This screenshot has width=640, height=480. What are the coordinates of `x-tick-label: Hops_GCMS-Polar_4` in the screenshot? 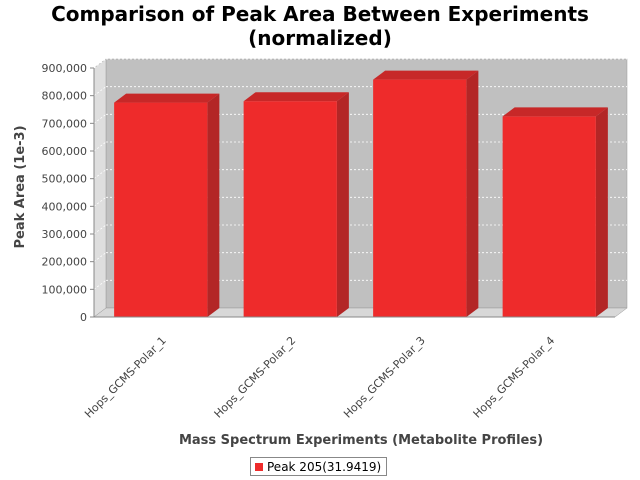 It's located at (514, 377).